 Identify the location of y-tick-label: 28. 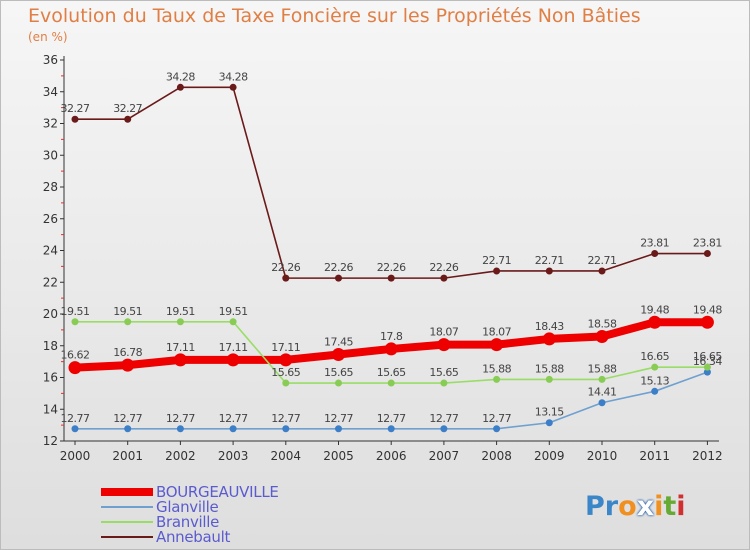
(50, 187).